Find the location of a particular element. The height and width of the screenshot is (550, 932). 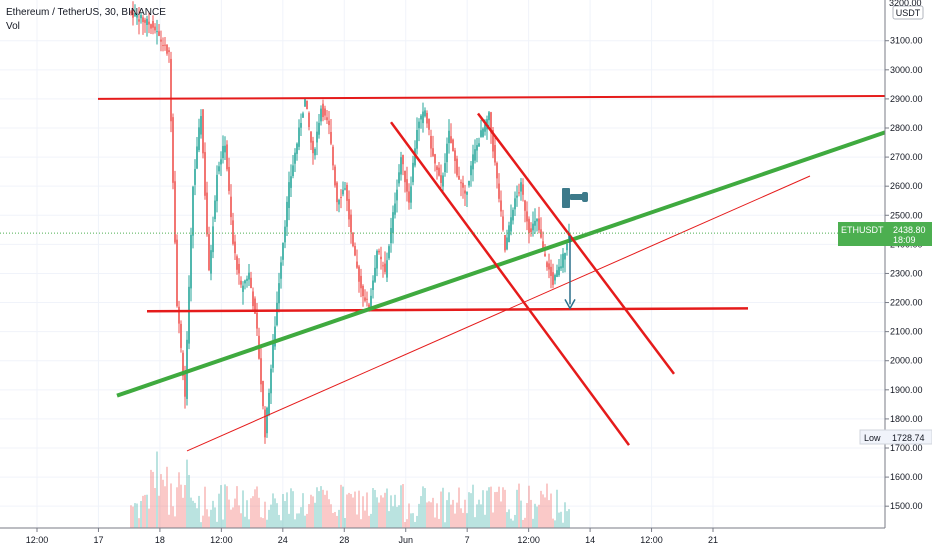

legend-symbol: Ethereum / TetherUS, 30, BINANCE is located at coordinates (86, 12).